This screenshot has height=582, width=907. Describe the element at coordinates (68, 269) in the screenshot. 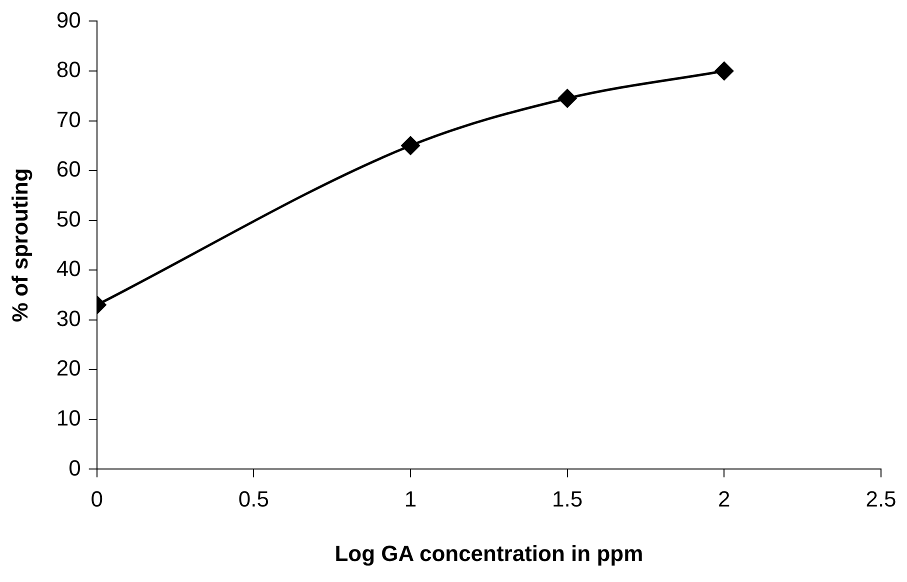

I see `y-tick-label: 40` at that location.